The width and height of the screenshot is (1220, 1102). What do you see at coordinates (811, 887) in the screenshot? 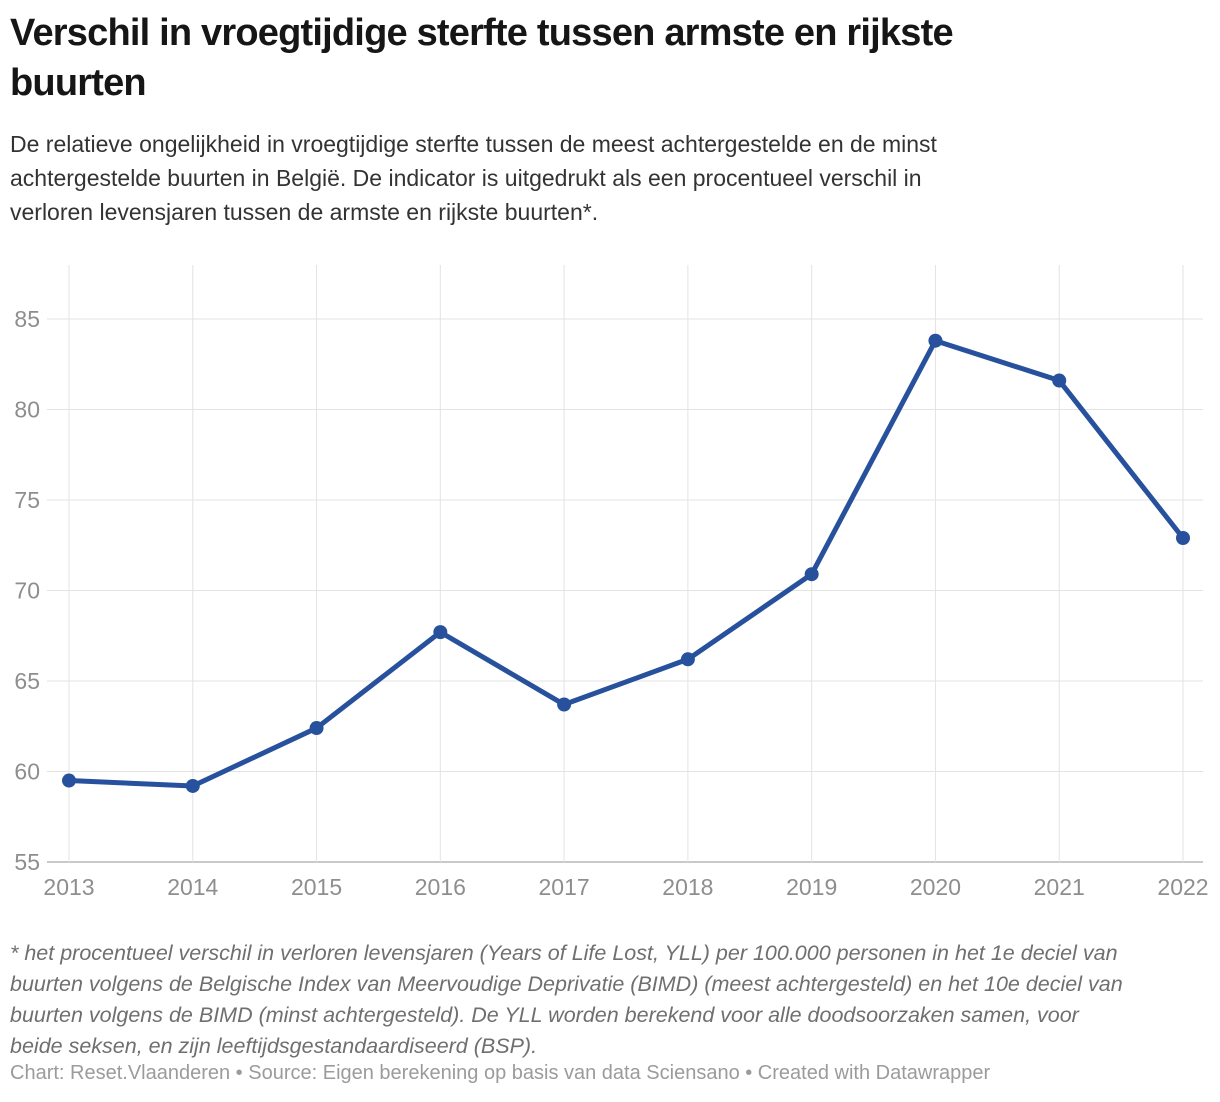
I see `x-tick-label: 2019` at bounding box center [811, 887].